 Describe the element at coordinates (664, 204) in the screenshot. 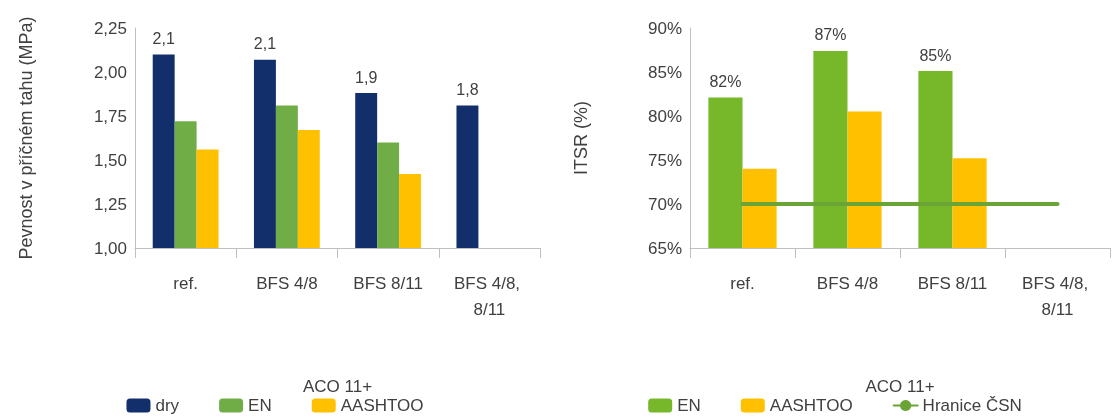

I see `y-tick-label: 70%` at that location.